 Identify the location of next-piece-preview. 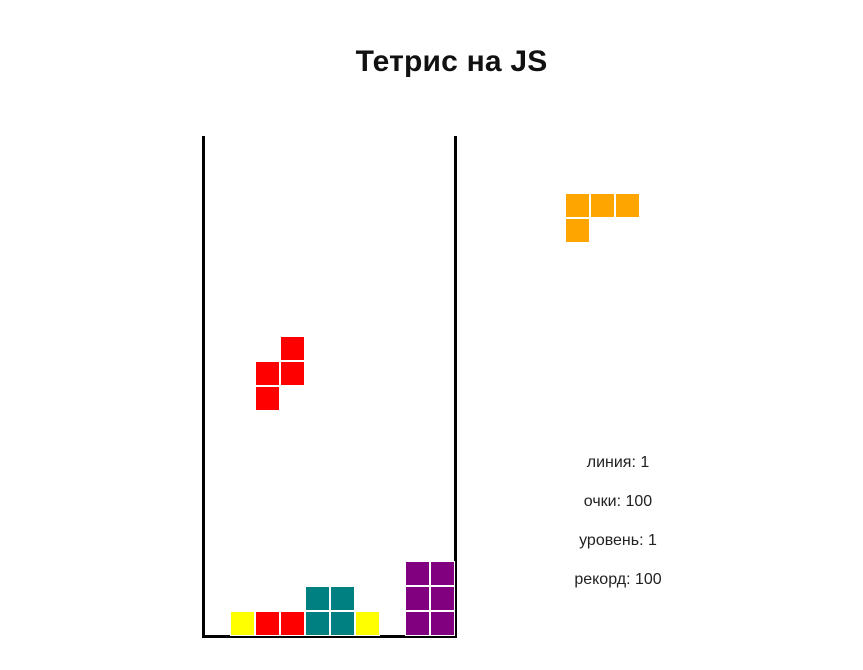
(615, 223).